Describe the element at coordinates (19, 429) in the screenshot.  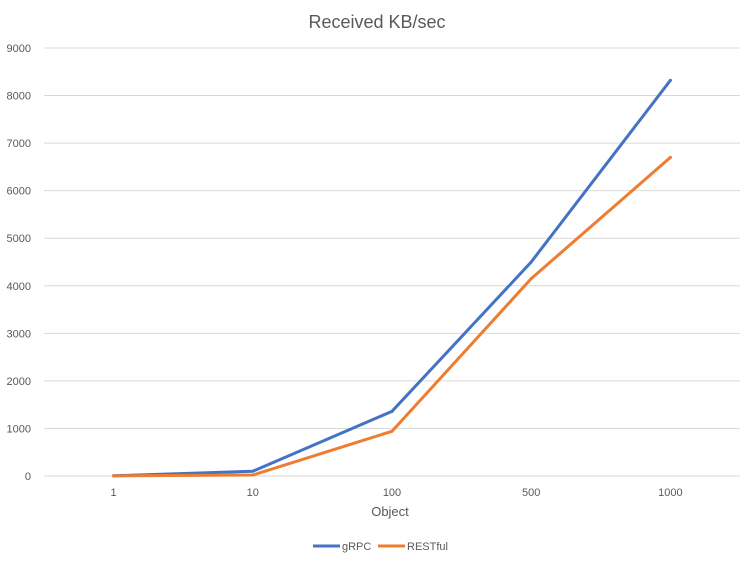
I see `y-tick-label: 1000` at that location.